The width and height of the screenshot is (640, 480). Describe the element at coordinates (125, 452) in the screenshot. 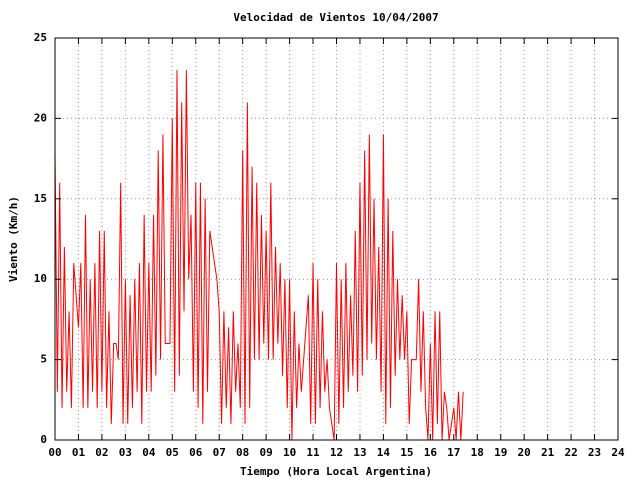

I see `x-tick-label: 03` at that location.